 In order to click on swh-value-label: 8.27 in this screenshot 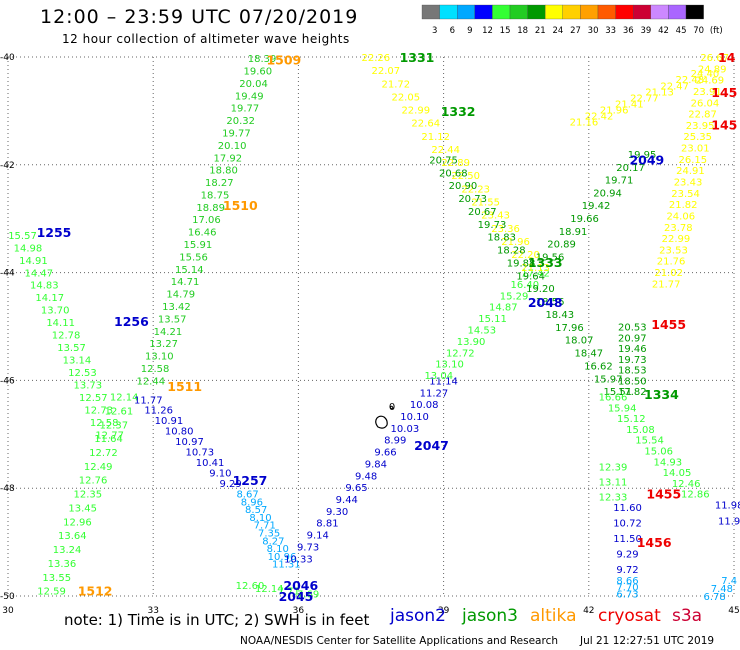, I will do `click(273, 541)`.